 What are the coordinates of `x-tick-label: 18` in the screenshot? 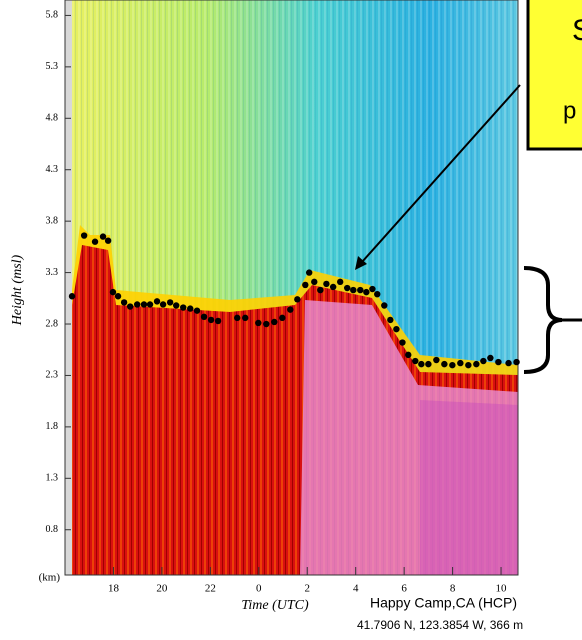 It's located at (114, 589).